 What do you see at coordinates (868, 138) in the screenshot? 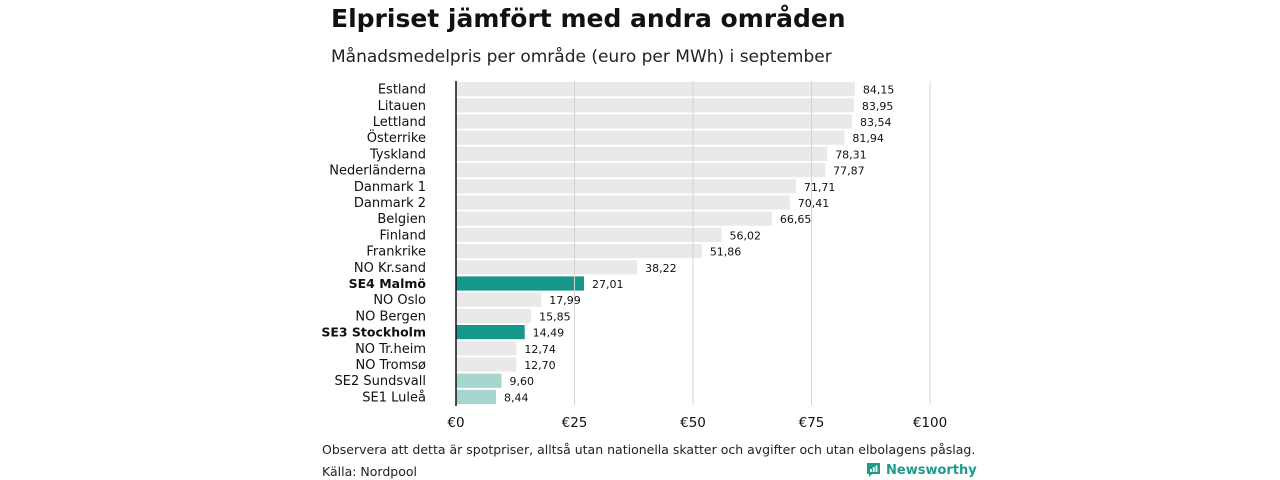
I see `value-label: 81,94` at bounding box center [868, 138].